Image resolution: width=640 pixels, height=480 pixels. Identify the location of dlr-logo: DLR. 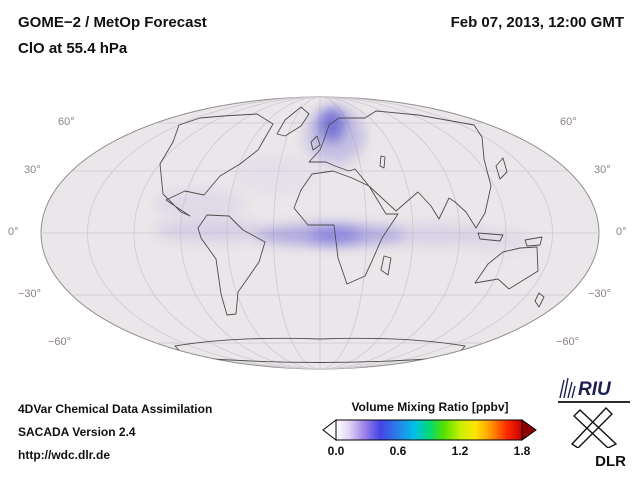
(599, 438).